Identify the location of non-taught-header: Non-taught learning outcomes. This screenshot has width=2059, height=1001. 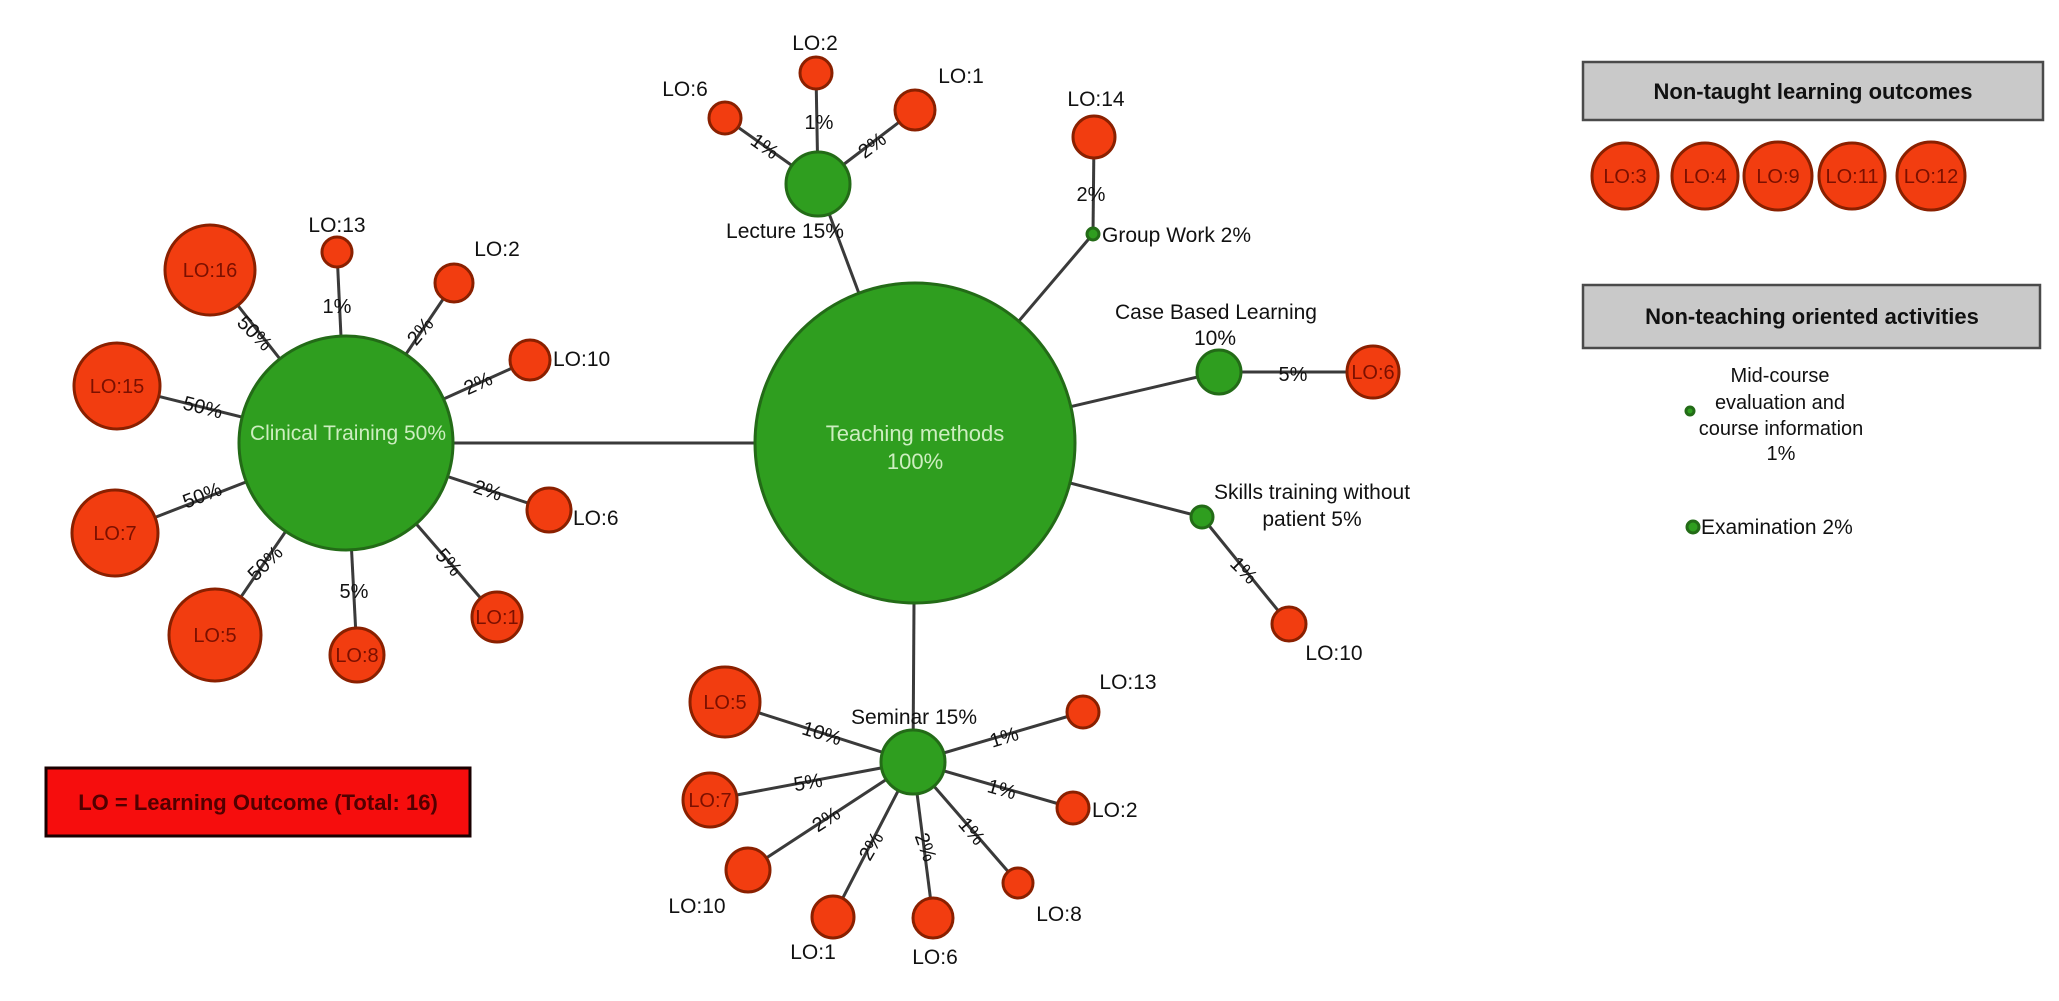
(1813, 91).